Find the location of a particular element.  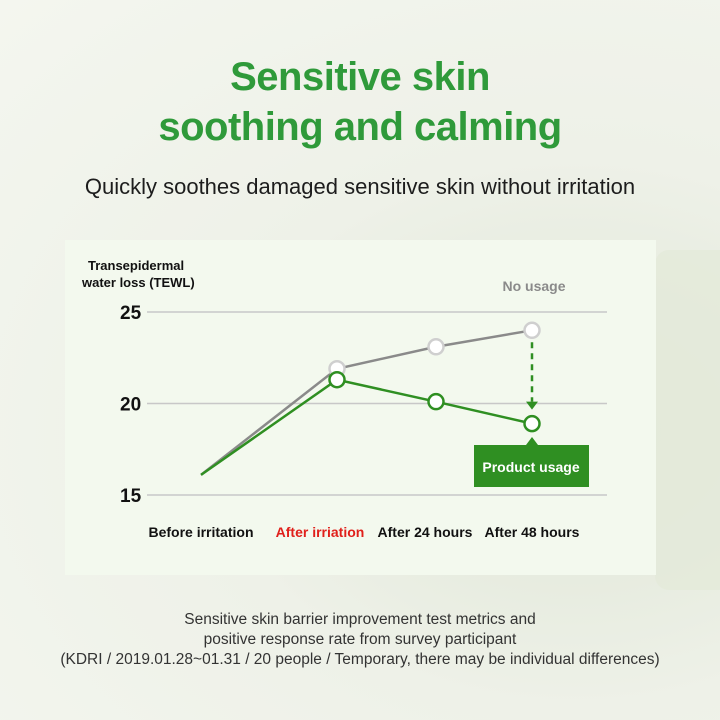

title-line-2: soothing and calming is located at coordinates (360, 127).